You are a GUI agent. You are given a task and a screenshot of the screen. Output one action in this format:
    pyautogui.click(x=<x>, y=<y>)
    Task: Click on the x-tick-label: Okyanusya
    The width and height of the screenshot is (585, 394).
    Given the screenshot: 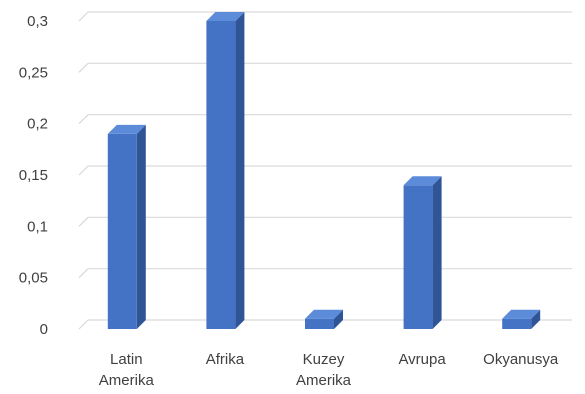 What is the action you would take?
    pyautogui.click(x=521, y=359)
    